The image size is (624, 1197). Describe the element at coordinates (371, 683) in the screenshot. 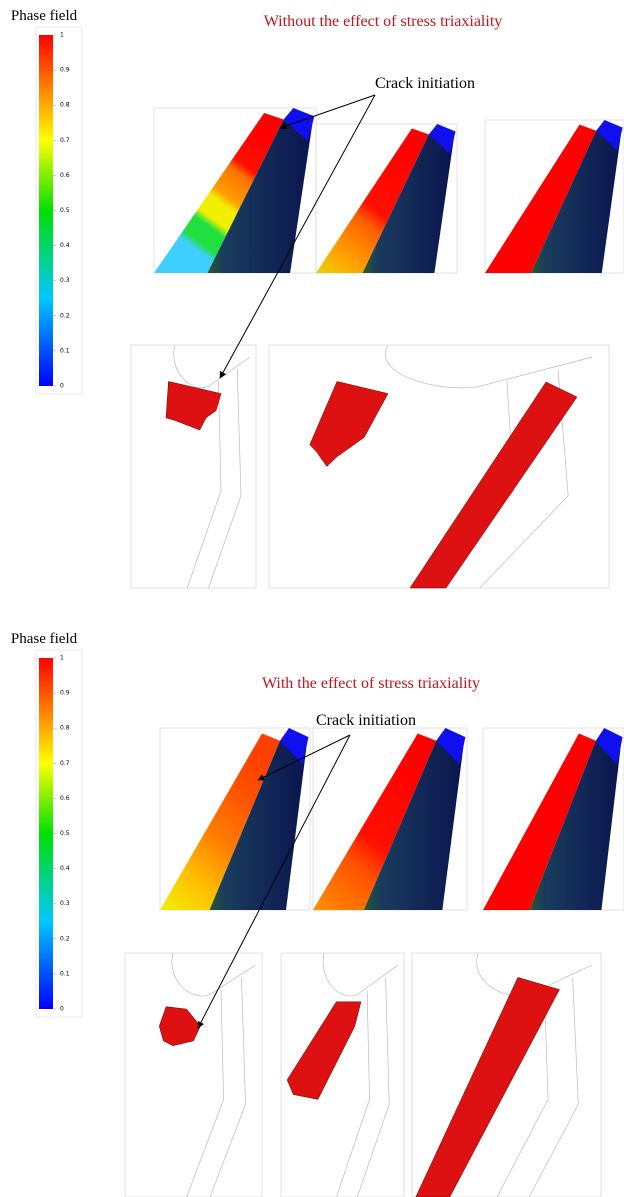

I see `panel-title: With the effect of stress triaxiality` at that location.